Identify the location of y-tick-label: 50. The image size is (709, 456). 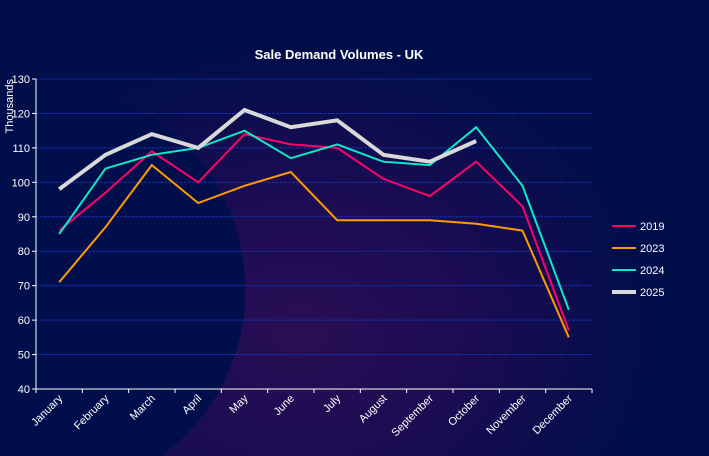
(24, 356).